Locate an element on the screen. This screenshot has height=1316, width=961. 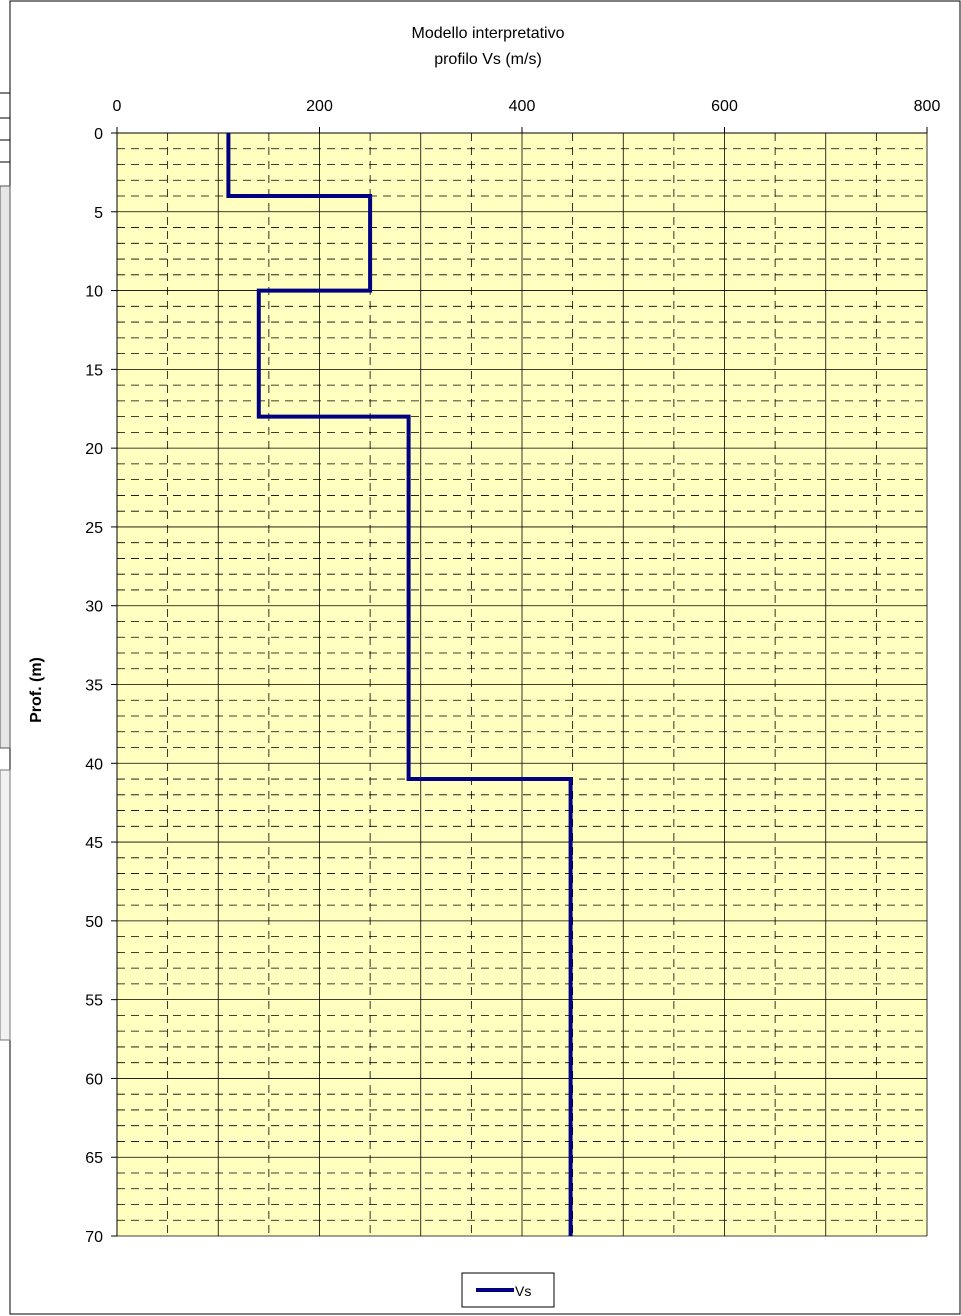
y-axis-label: Prof. (m) is located at coordinates (36, 690).